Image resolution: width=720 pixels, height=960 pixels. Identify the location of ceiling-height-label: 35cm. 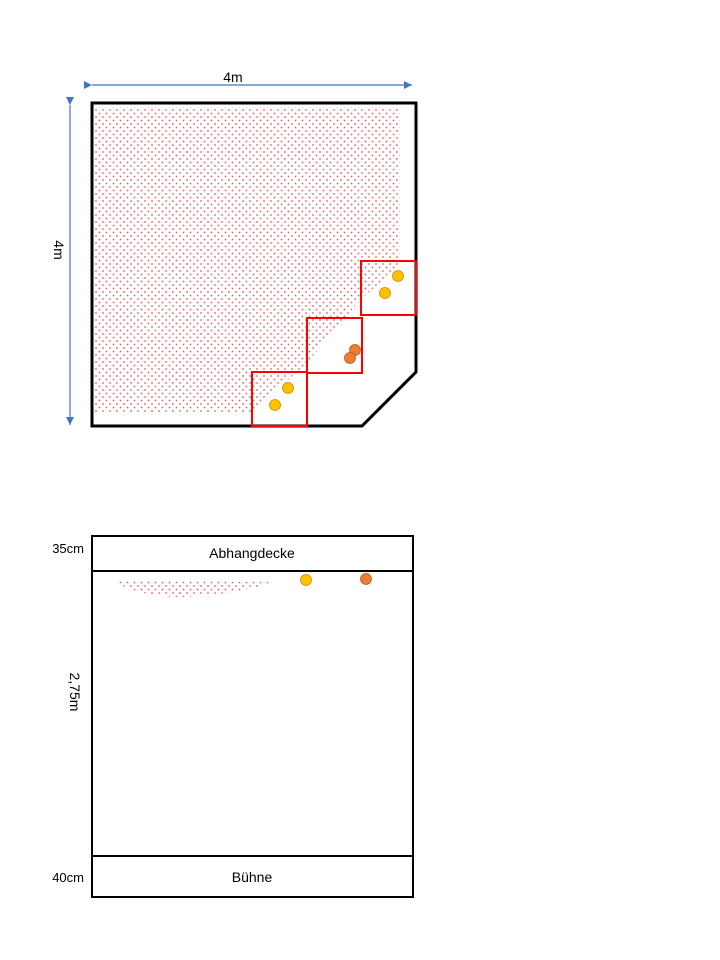
(68, 548).